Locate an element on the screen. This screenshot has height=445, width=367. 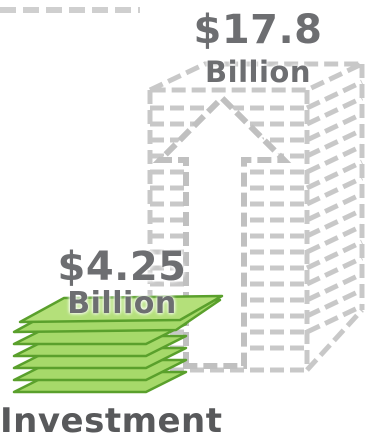
small-unit-label: Billion is located at coordinates (122, 303).